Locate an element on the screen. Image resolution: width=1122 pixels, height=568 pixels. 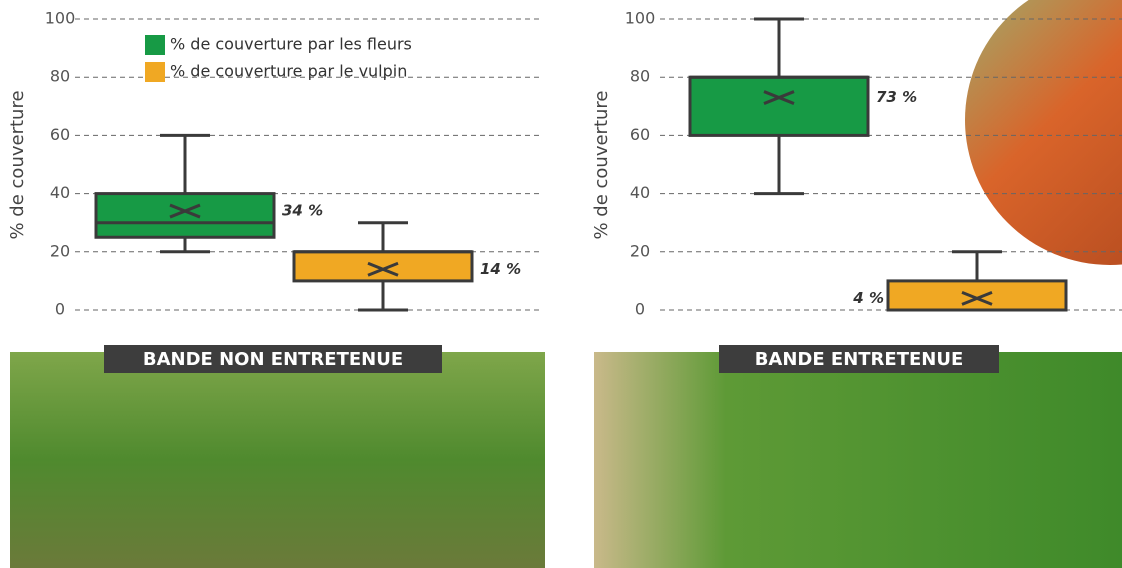
legend-label: % de couverture par le vulpin is located at coordinates (288, 71).